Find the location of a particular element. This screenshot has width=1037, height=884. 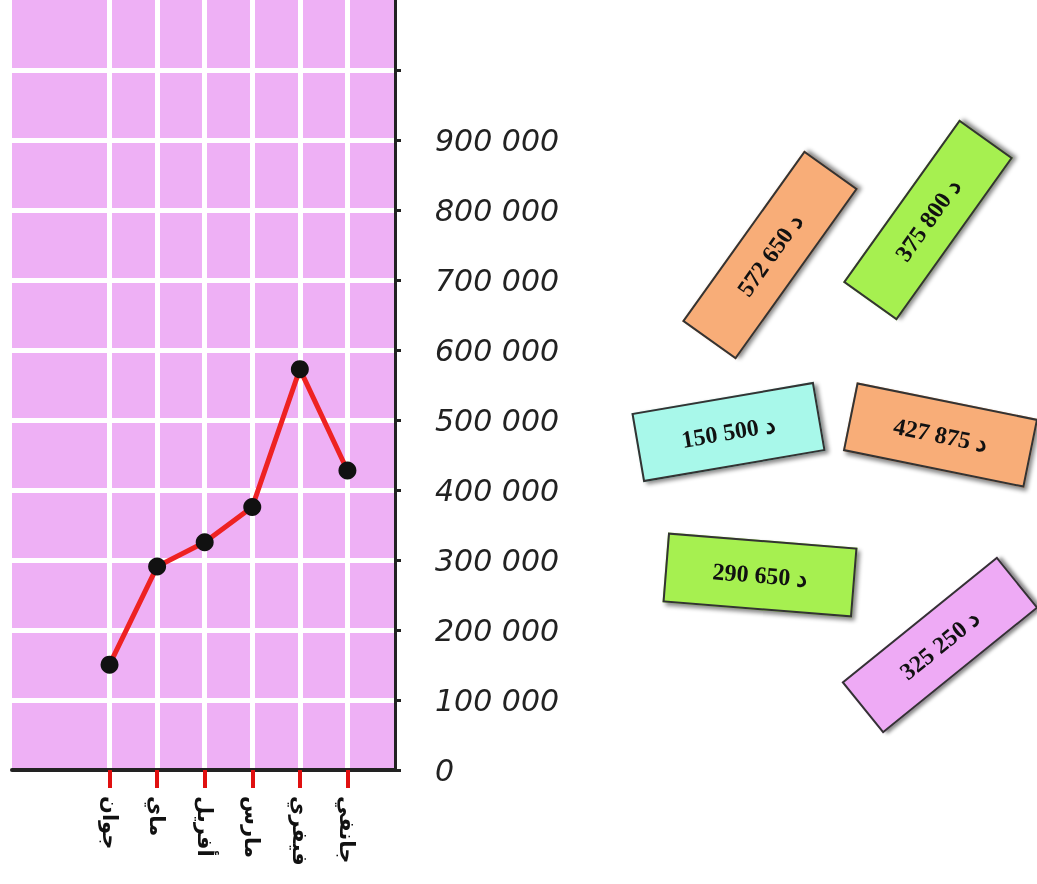

x-tick-label: أفريل is located at coordinates (206, 826).